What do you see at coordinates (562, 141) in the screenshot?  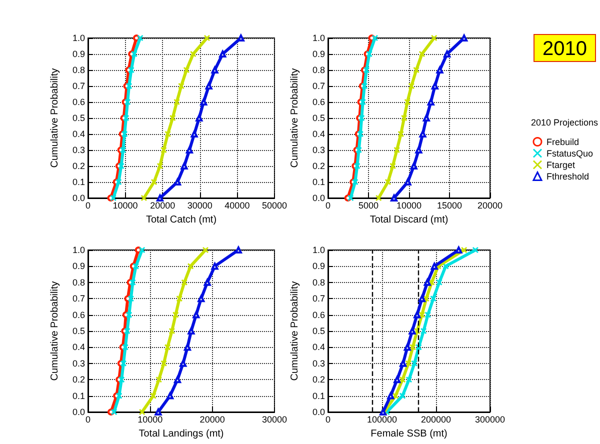 I see `legend-label: Frebuild` at bounding box center [562, 141].